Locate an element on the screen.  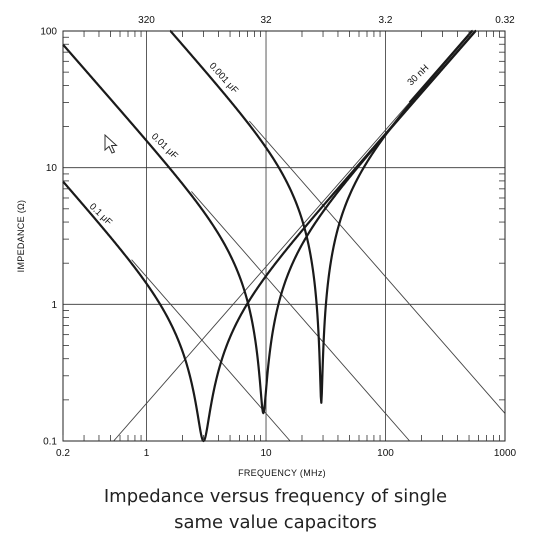
x-axis-title: FREQUENCY (MHz) is located at coordinates (282, 473).